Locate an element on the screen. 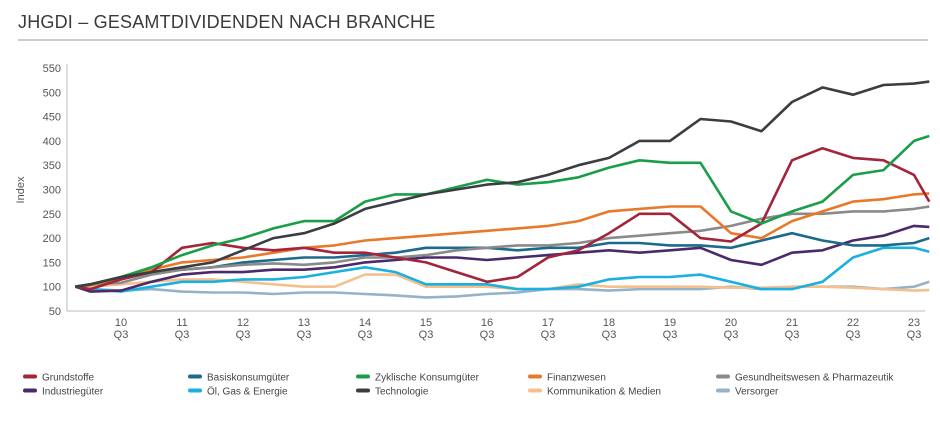  legend-item: Industriegüter is located at coordinates (63, 392).